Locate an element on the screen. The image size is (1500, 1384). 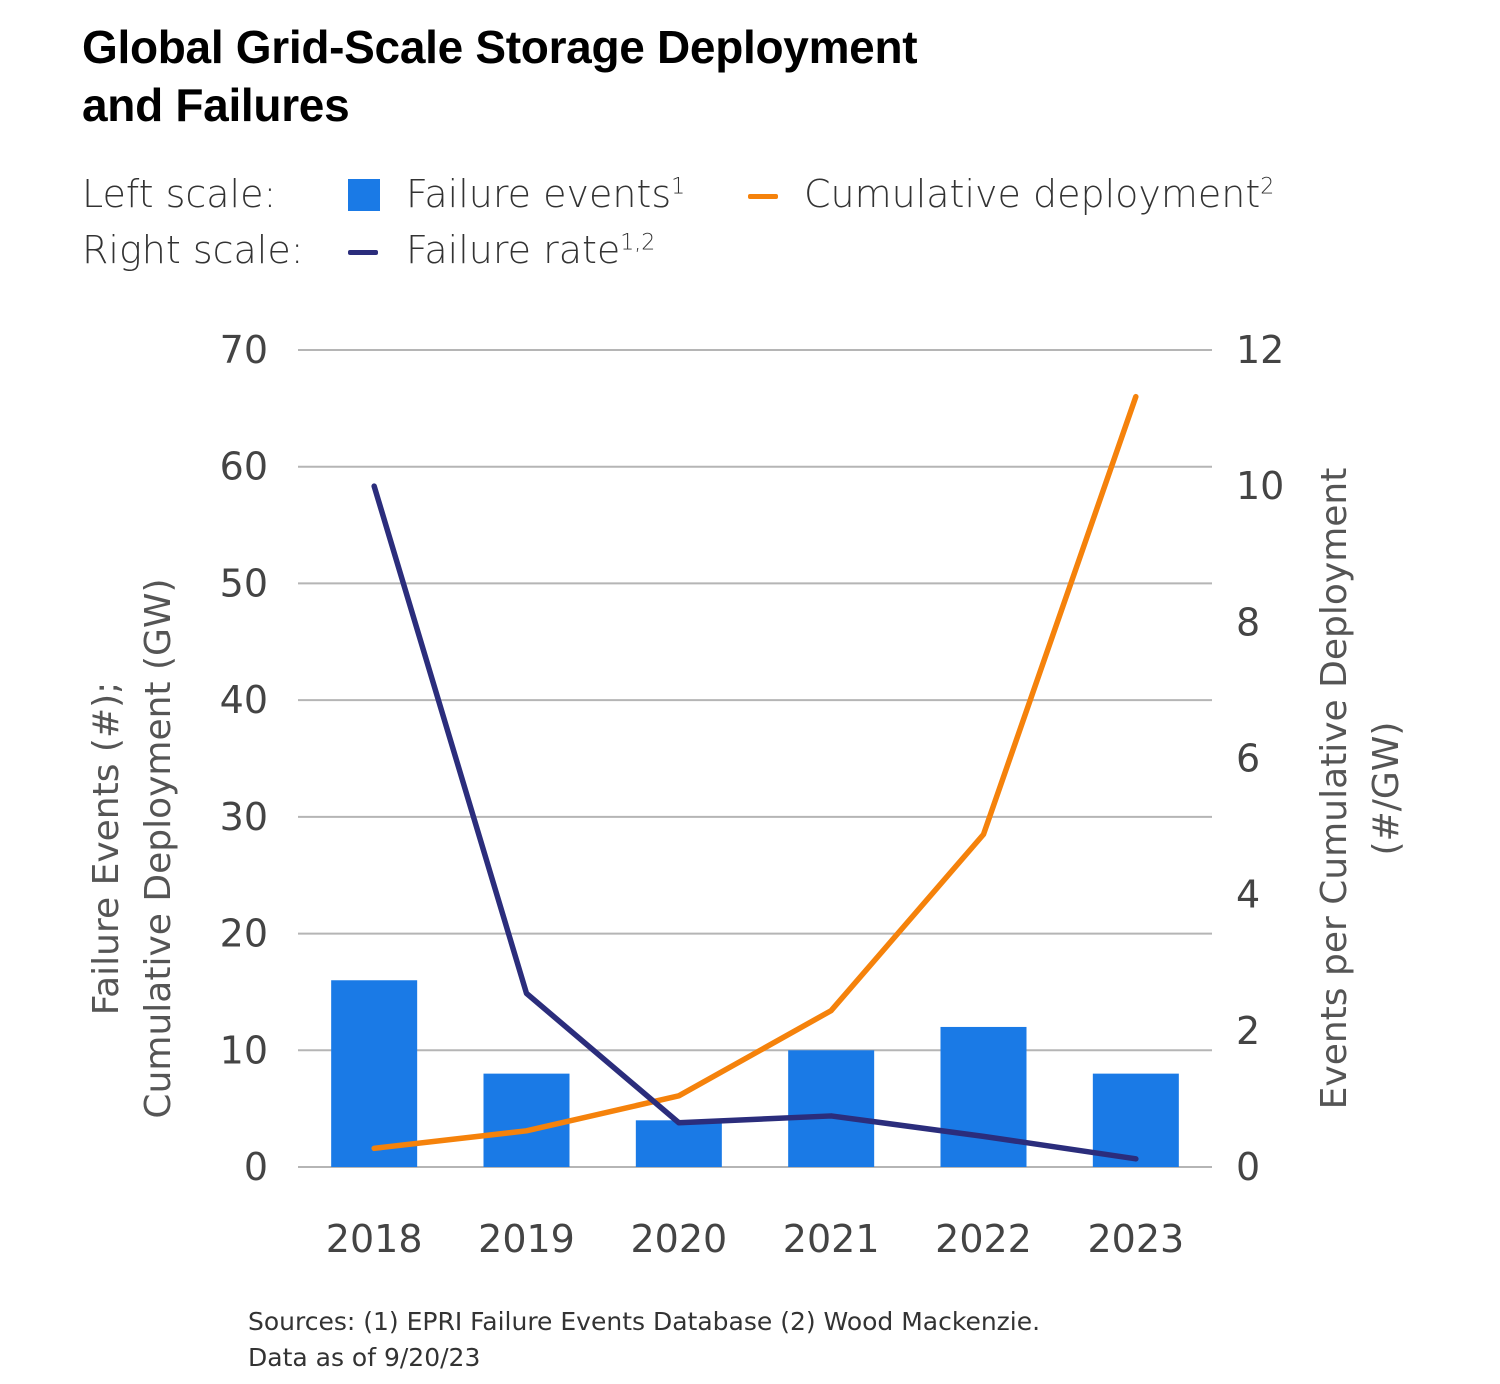
right-tick-label: 2 is located at coordinates (1248, 1031).